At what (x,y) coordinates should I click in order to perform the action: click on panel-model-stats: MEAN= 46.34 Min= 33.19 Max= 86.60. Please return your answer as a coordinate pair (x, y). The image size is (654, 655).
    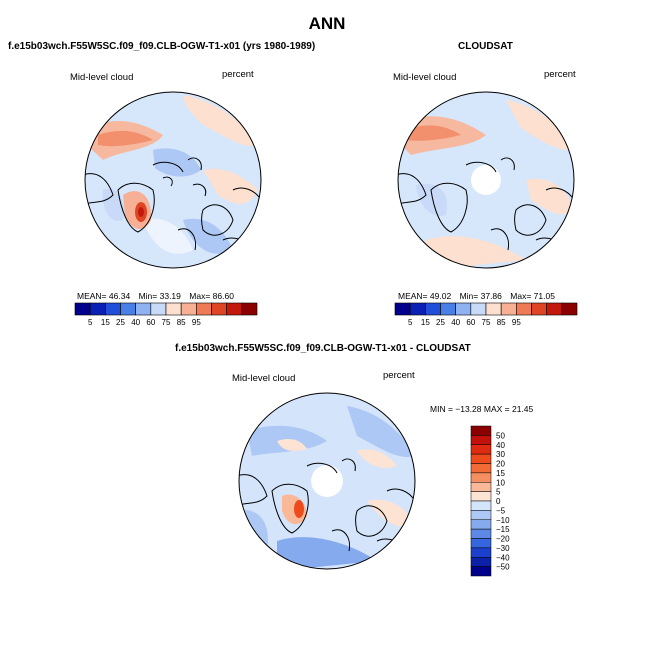
    Looking at the image, I should click on (155, 296).